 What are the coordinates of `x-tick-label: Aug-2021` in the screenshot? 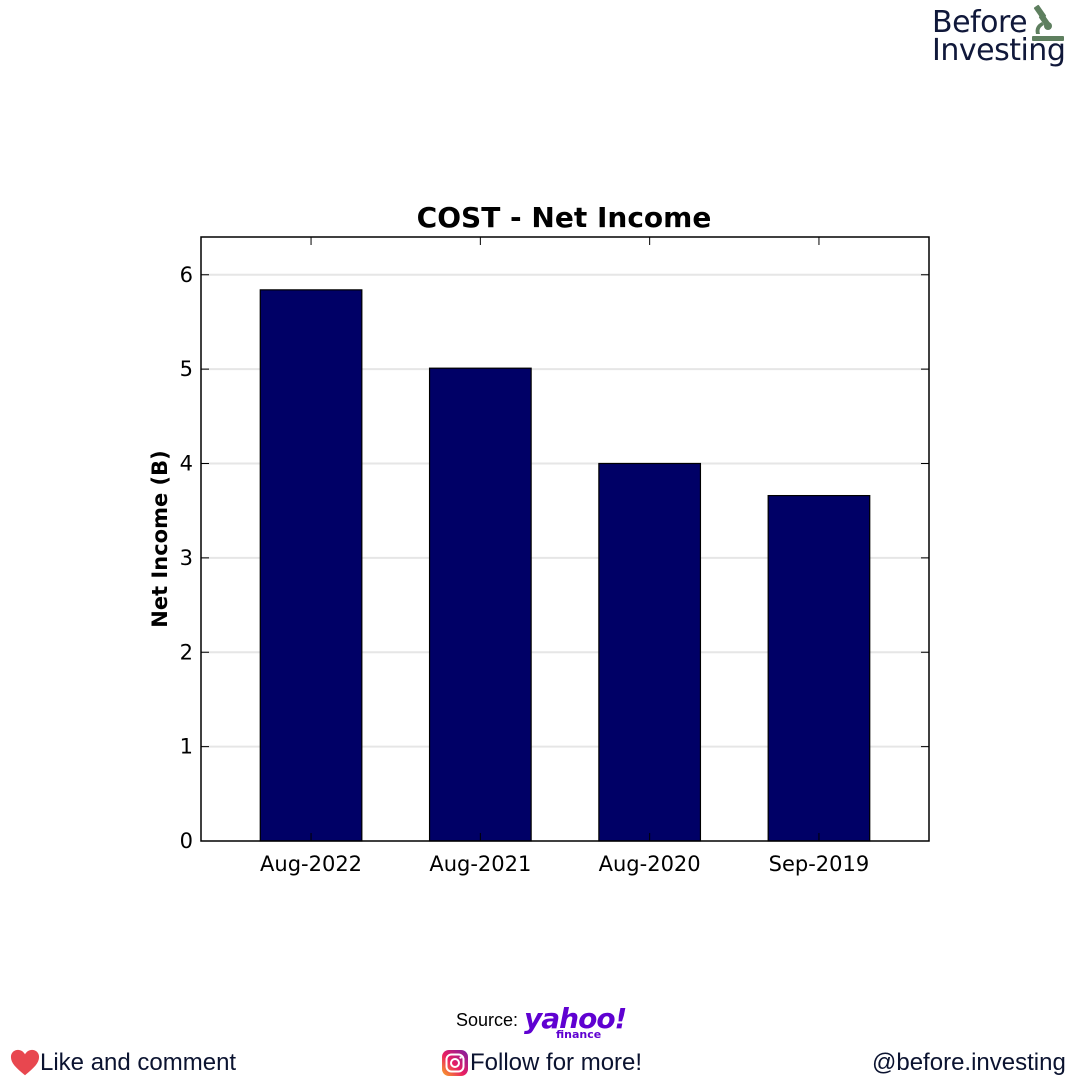 It's located at (480, 864).